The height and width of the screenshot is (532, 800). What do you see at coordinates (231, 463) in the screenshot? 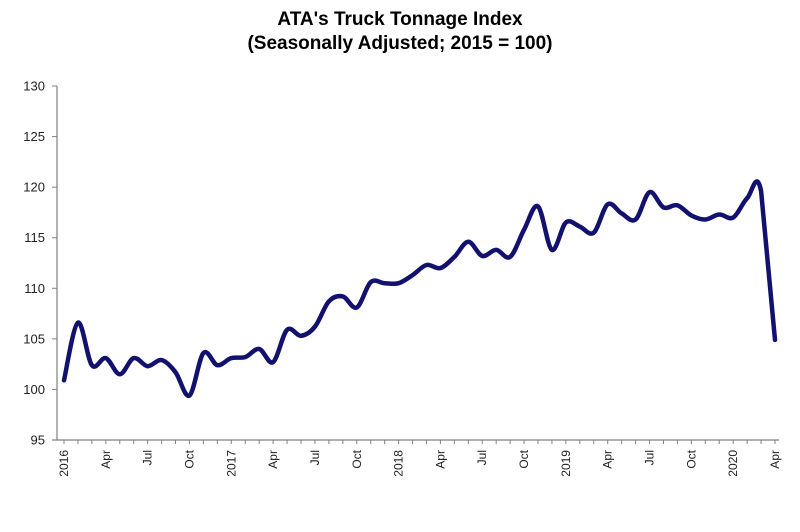
I see `x-tick-label: 2017` at bounding box center [231, 463].